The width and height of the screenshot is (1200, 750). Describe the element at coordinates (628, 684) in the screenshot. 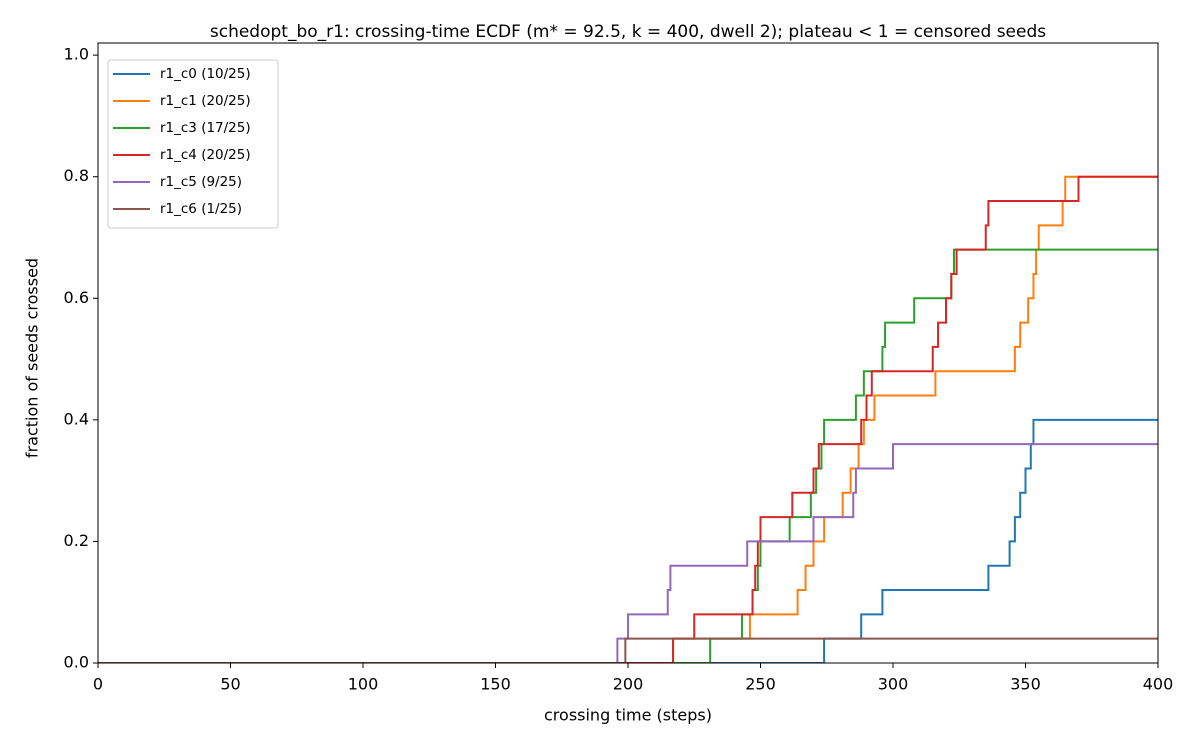

I see `x-tick-label: 200` at that location.